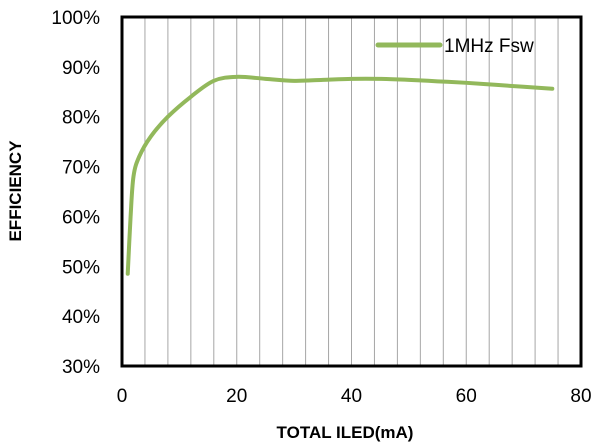  I want to click on y-axis-title: EFFICIENCY, so click(15, 191).